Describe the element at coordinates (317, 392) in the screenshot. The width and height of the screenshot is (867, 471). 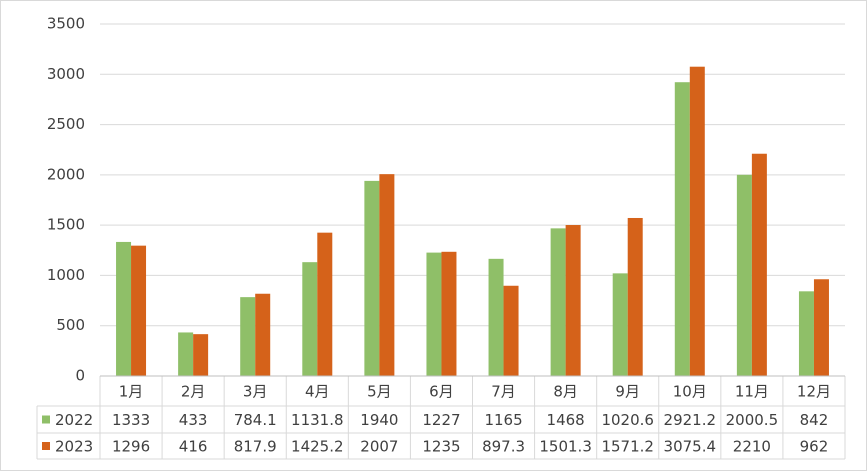
I see `x-tick-label: 4月` at that location.